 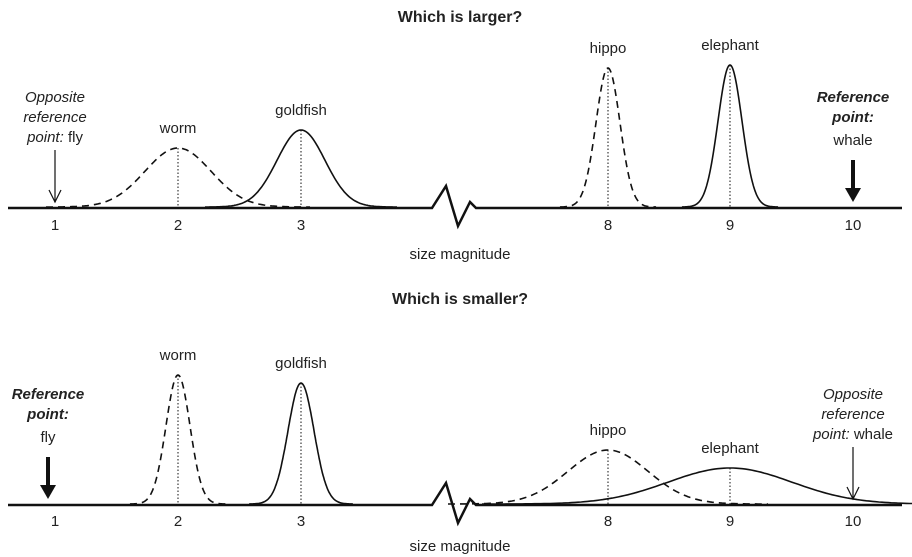 I want to click on note-line: point: whale, so click(x=852, y=434).